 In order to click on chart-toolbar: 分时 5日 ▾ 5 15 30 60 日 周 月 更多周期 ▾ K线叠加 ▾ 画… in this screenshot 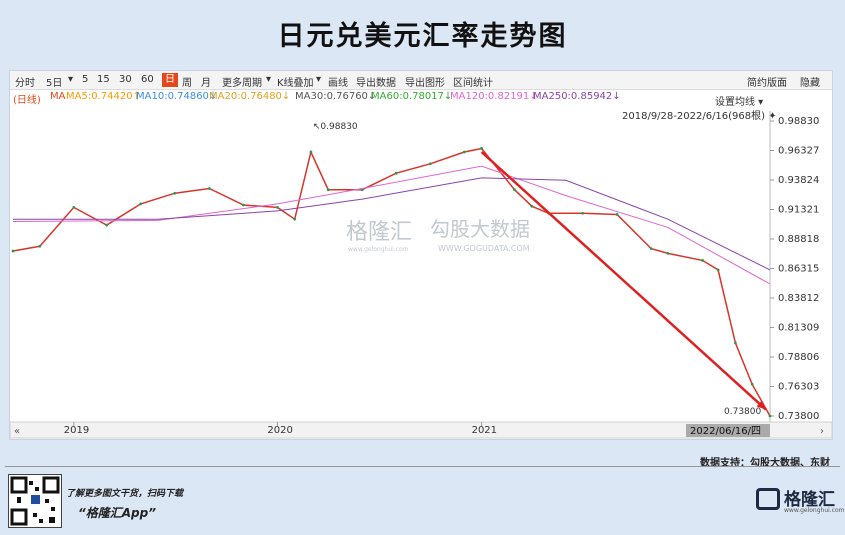, I will do `click(421, 80)`.